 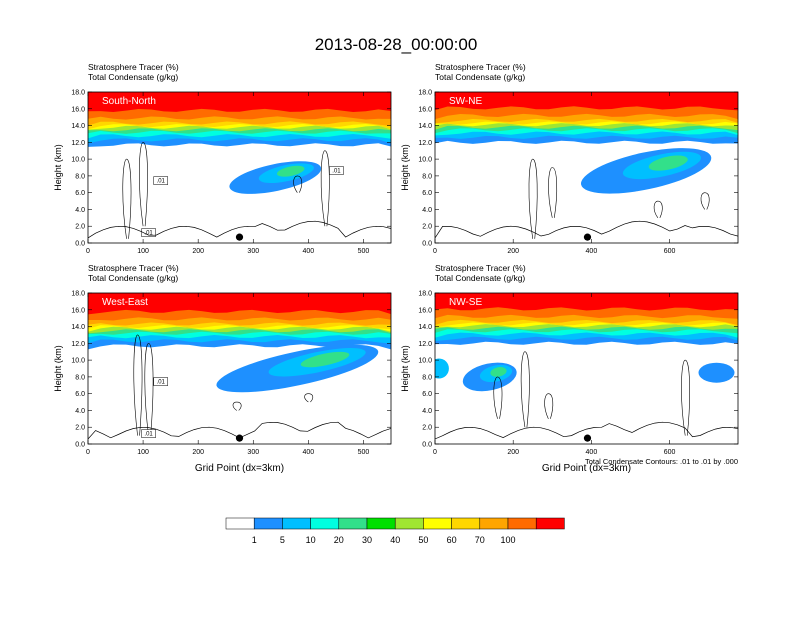 I want to click on plot-area: .01 .01 .01, so click(x=239, y=167).